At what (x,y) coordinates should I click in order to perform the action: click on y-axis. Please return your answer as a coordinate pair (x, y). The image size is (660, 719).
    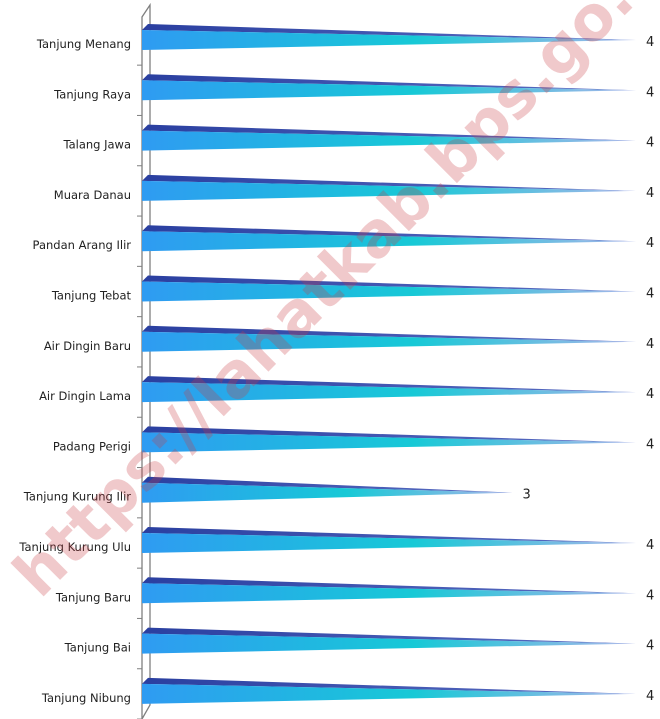
    Looking at the image, I should click on (144, 360).